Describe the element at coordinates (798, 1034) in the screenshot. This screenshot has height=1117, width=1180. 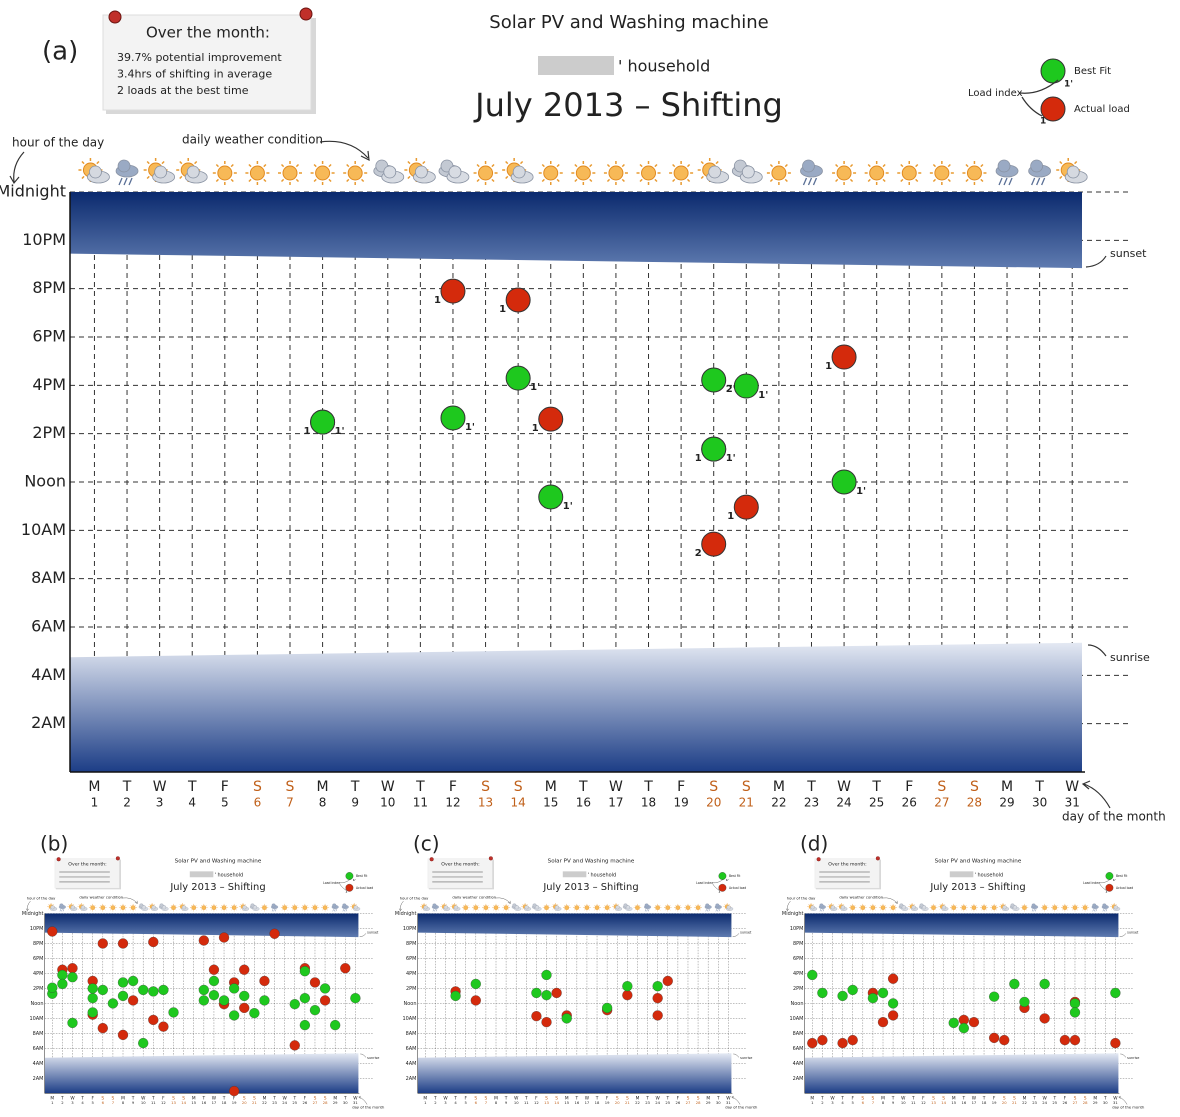
I see `y-tick-label: 8AM` at that location.